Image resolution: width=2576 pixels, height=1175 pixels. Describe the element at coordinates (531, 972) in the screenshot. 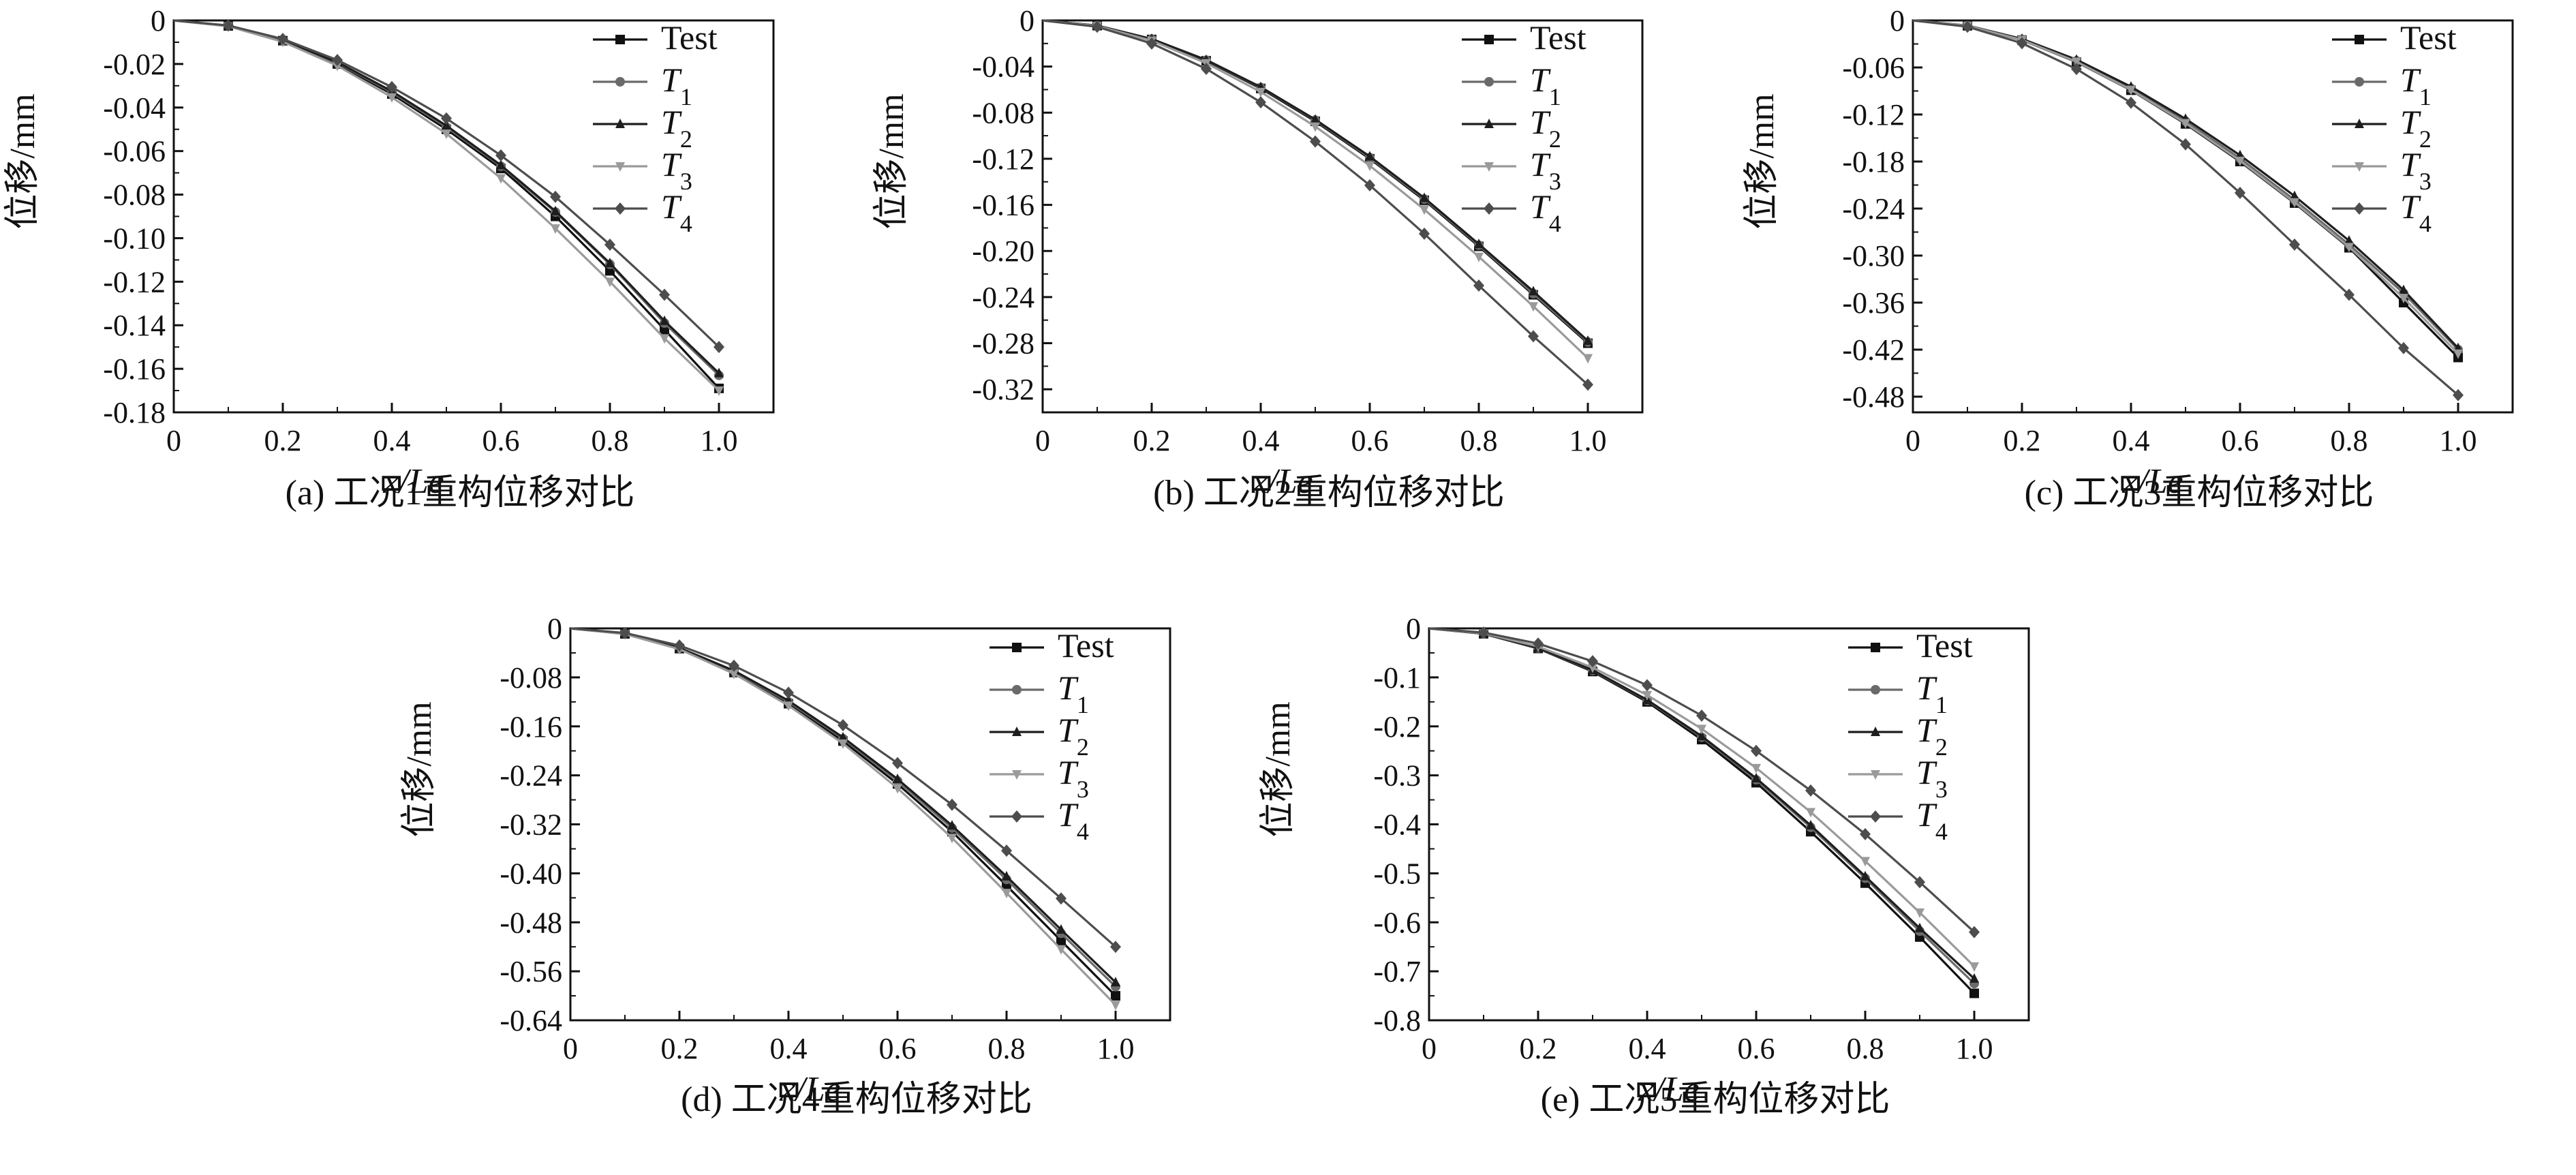

I see `y-tick-label: -0.56` at that location.